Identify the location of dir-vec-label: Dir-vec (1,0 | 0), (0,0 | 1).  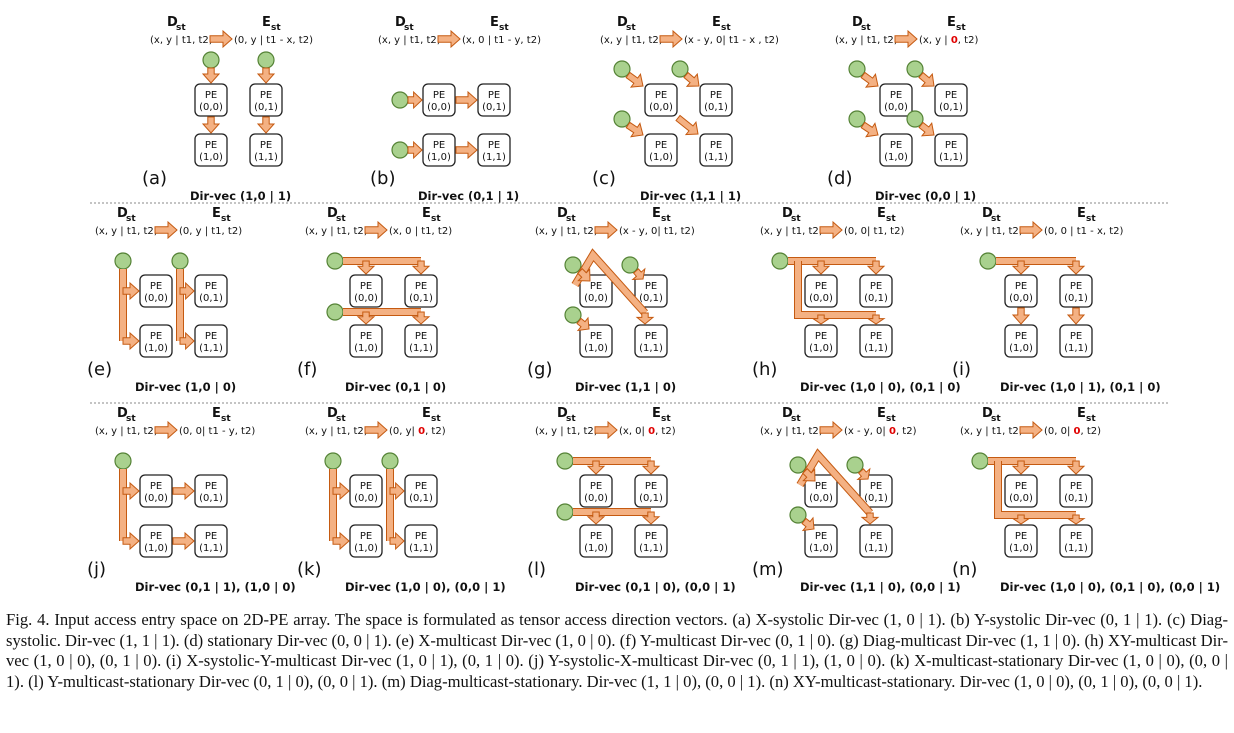
(425, 587).